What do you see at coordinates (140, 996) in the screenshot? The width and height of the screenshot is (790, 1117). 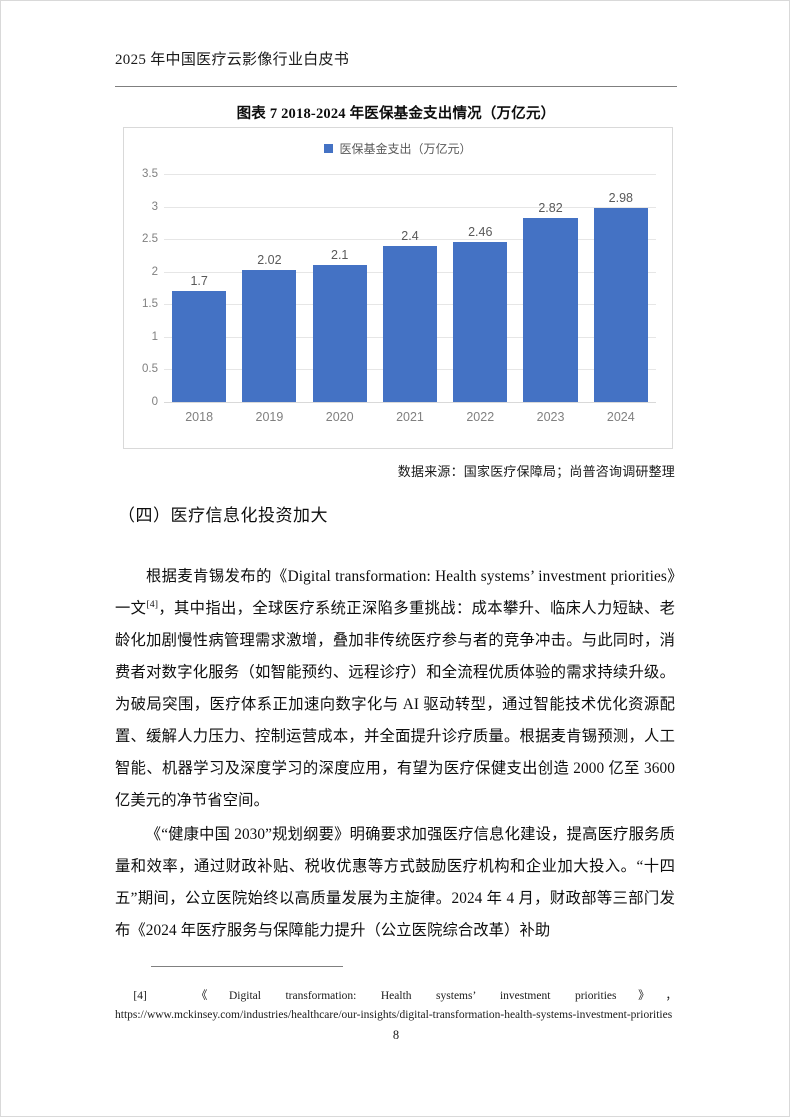 I see `footnote-marker: [4]` at bounding box center [140, 996].